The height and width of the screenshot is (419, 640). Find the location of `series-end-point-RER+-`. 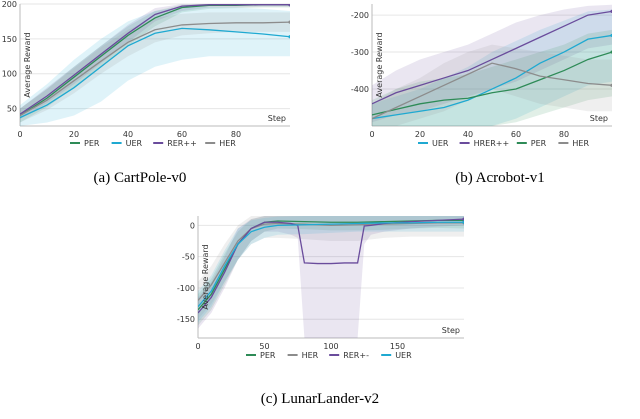

series-end-point-RER+- is located at coordinates (463, 219).